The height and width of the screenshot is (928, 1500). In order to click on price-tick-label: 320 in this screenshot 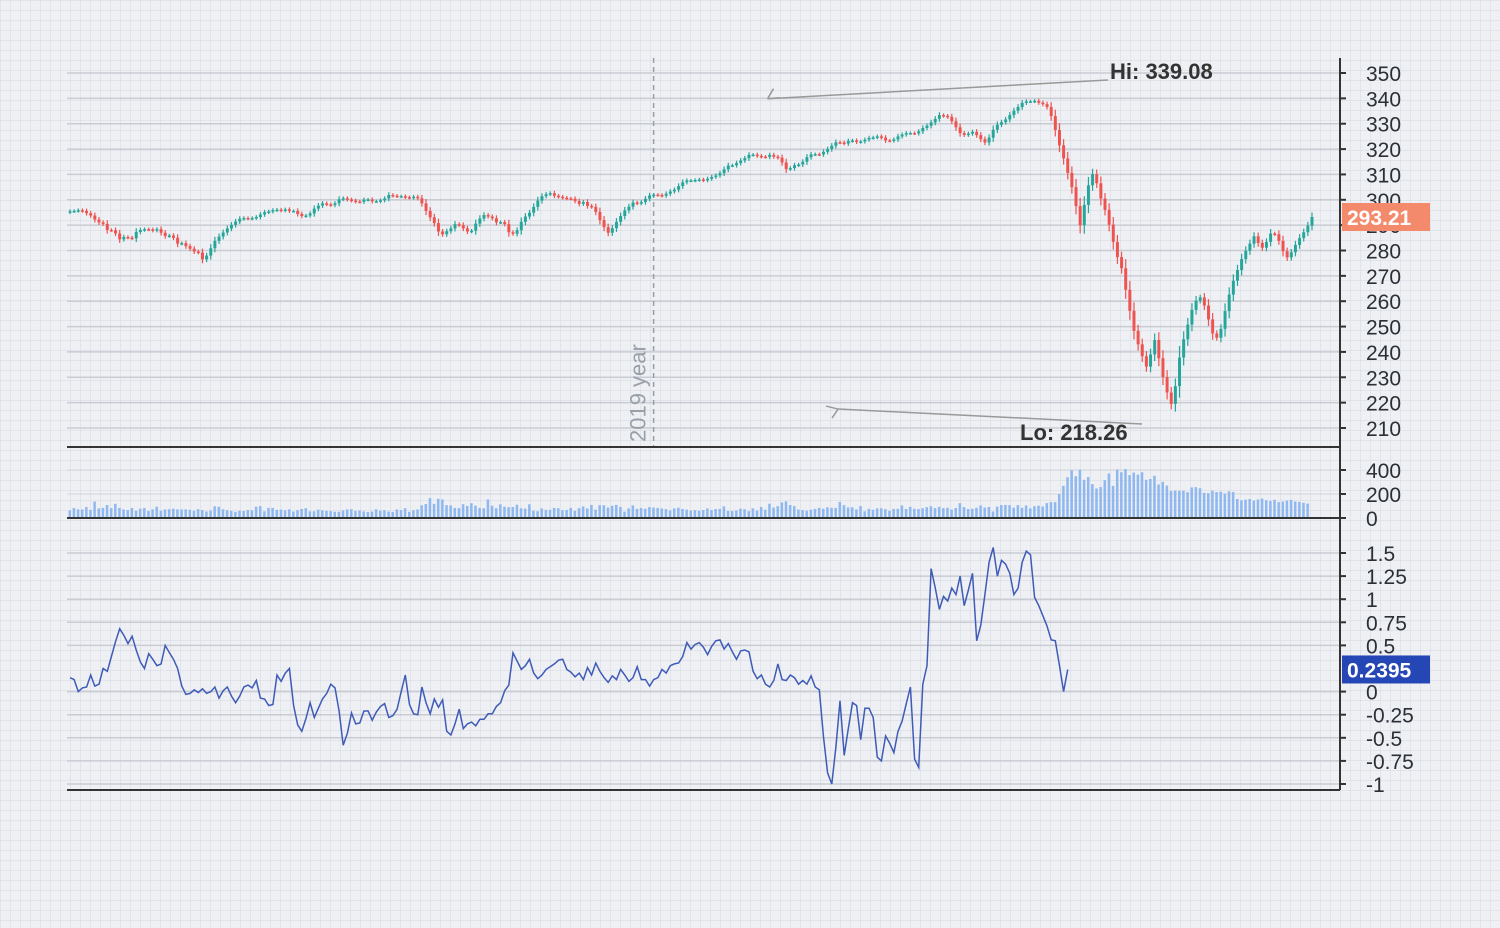, I will do `click(1383, 150)`.